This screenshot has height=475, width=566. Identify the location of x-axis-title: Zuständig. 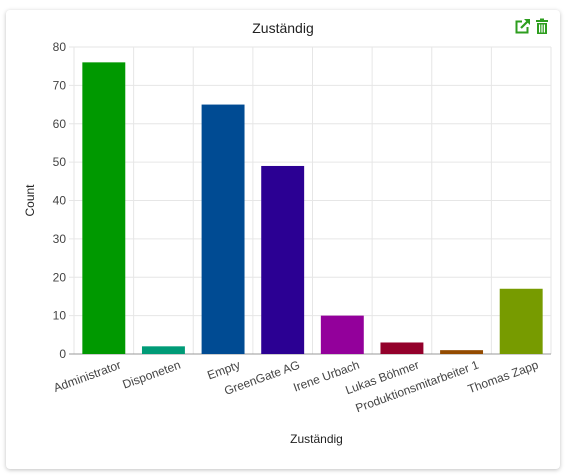
(316, 439).